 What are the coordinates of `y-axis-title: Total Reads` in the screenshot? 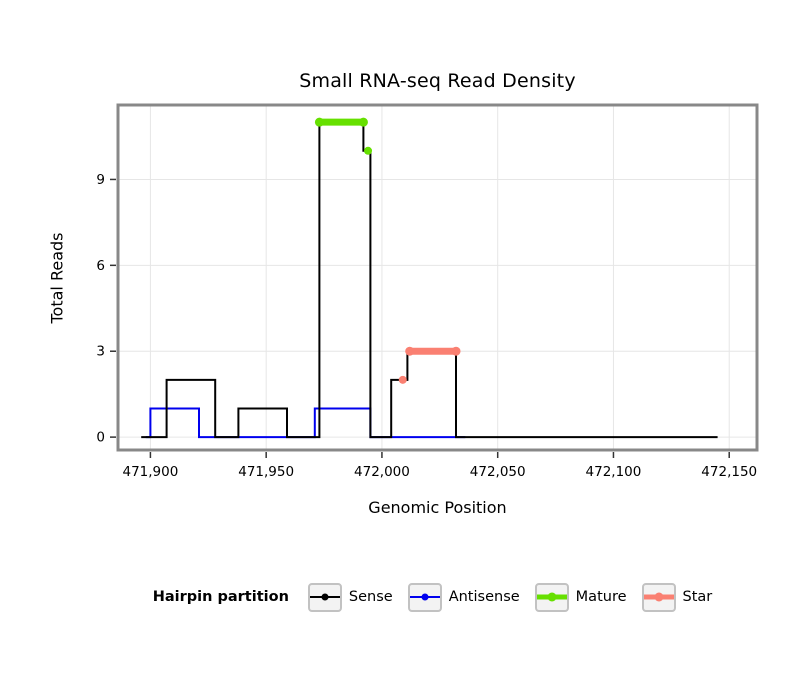 It's located at (57, 278).